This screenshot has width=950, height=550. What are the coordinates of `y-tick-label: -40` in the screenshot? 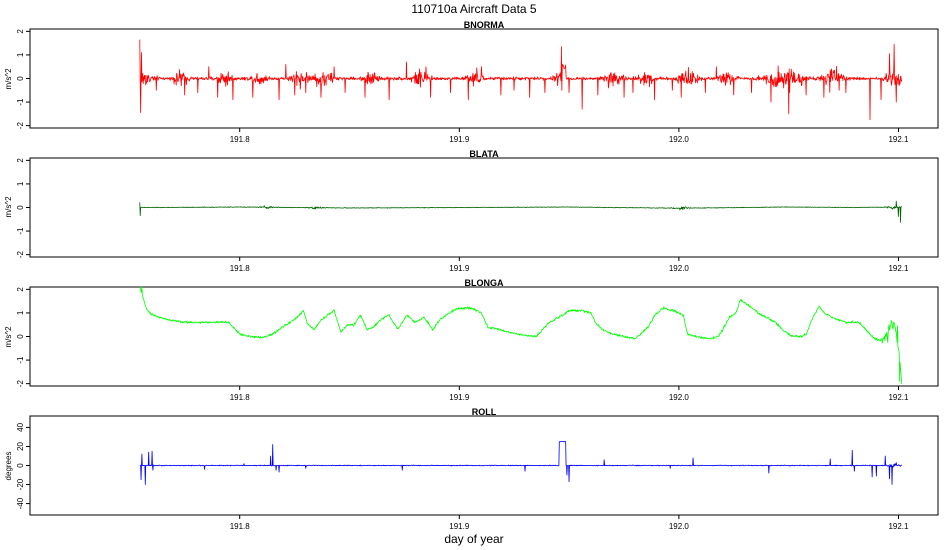 It's located at (20, 503).